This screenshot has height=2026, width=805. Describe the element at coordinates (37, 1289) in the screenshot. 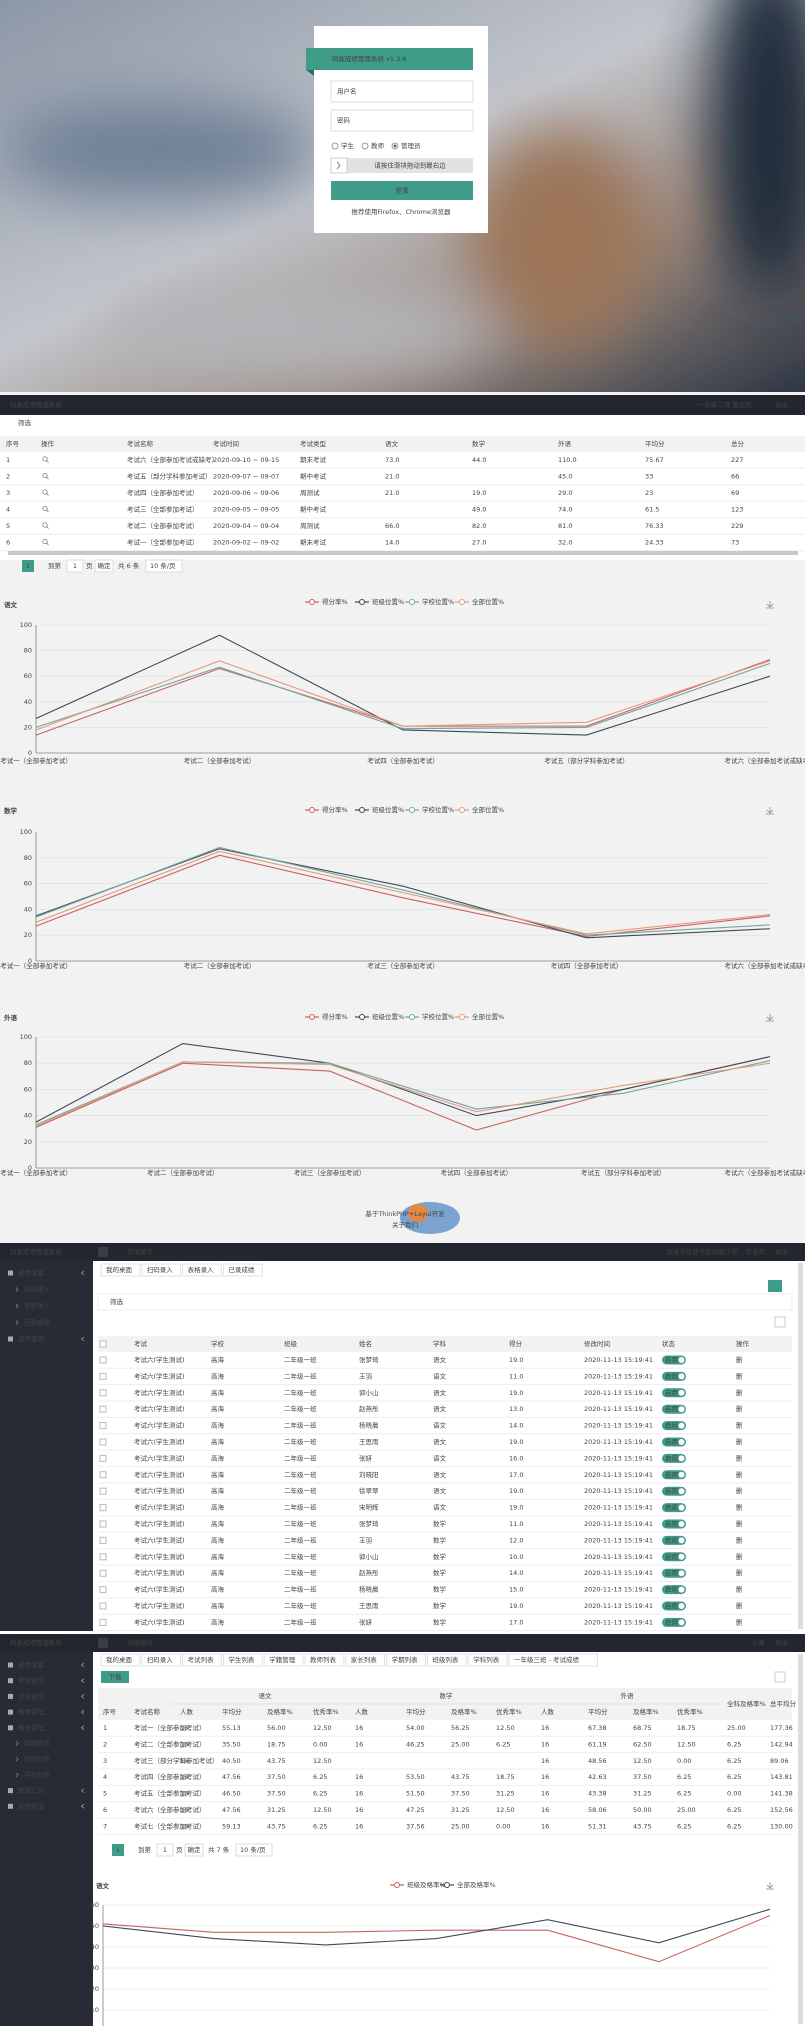

I see `submenu-item: 扫码录入` at that location.